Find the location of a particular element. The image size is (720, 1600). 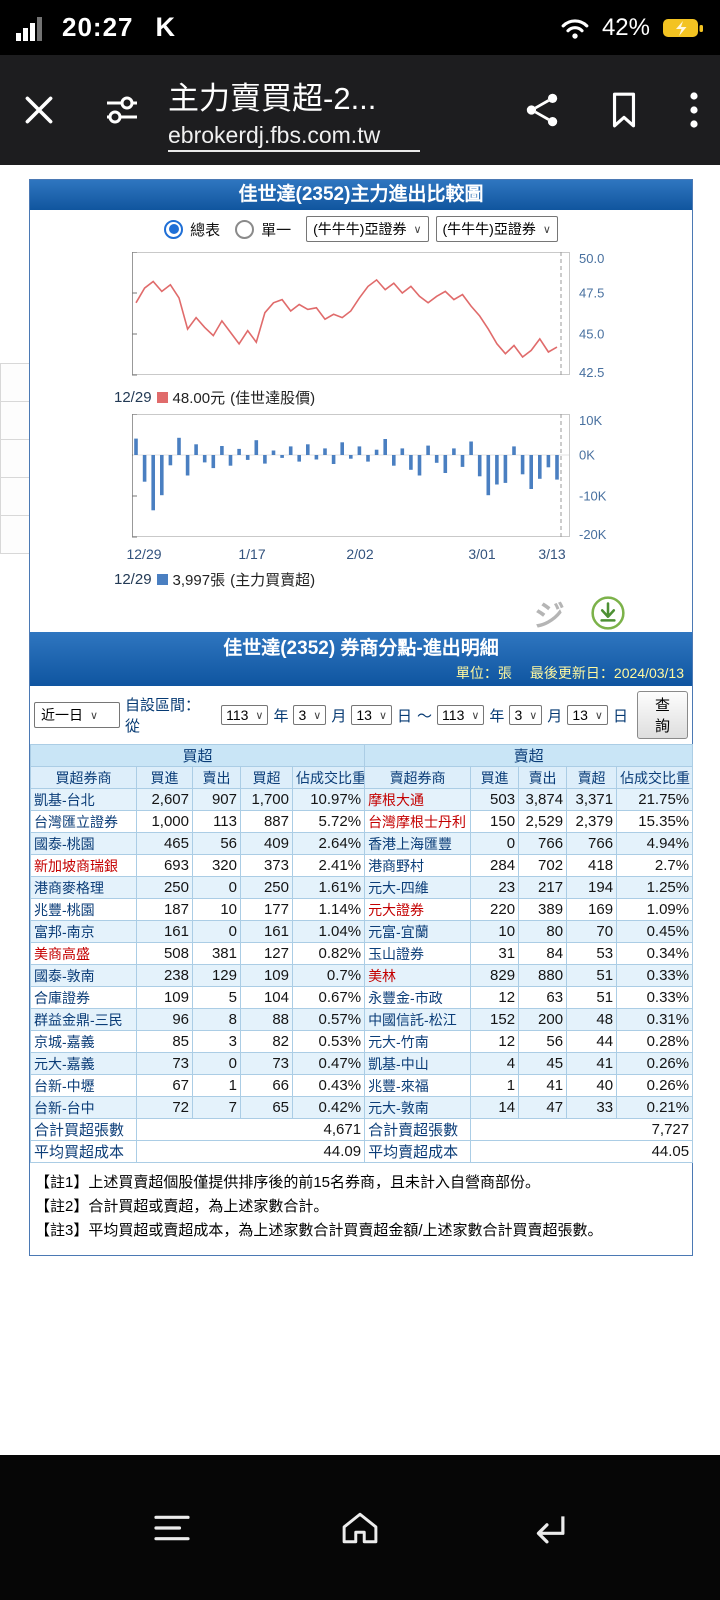

radio-single-label: 單一 is located at coordinates (276, 230).